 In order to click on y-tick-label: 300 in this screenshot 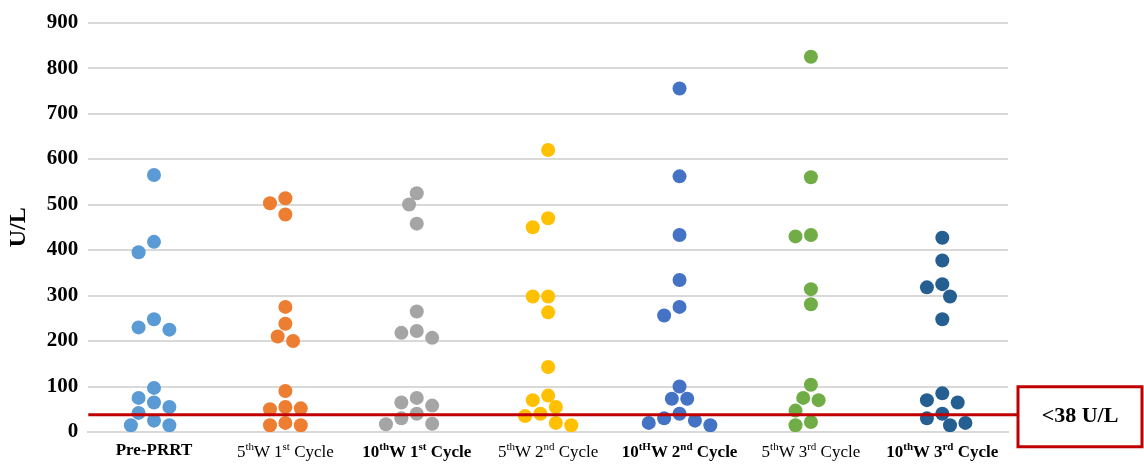, I will do `click(62, 293)`.